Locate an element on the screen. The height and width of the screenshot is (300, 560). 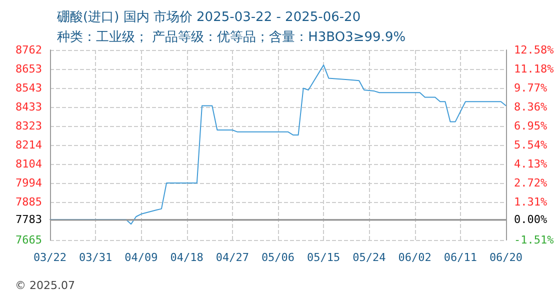
y2-tick-label: 6.95% is located at coordinates (531, 125).